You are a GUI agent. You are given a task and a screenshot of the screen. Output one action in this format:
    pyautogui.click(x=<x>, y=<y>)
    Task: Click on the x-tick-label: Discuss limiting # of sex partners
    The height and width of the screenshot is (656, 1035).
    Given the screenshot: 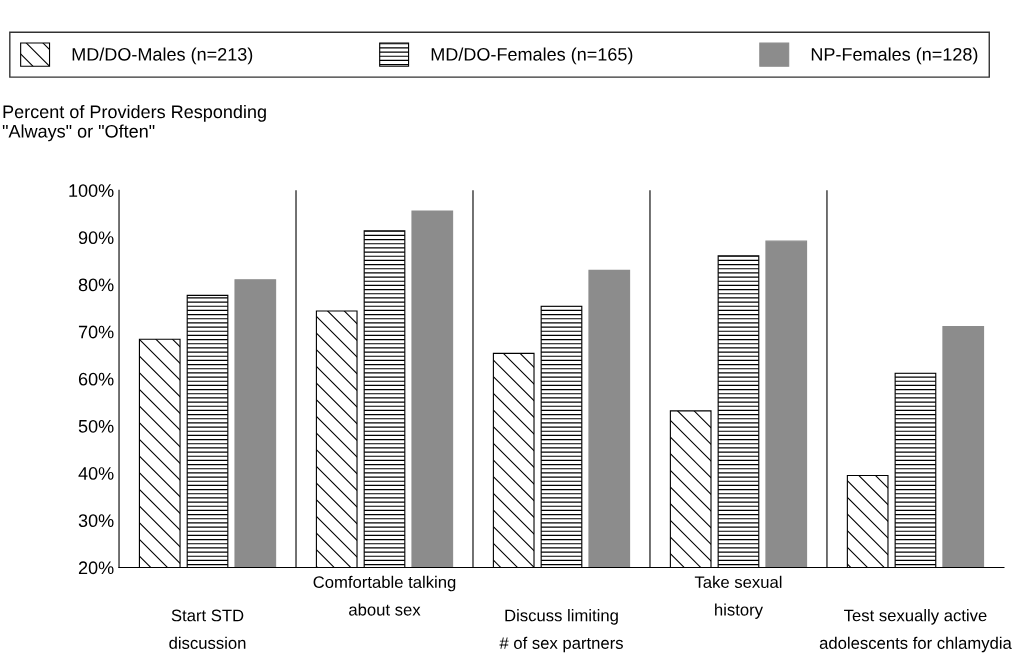 What is the action you would take?
    pyautogui.click(x=561, y=631)
    